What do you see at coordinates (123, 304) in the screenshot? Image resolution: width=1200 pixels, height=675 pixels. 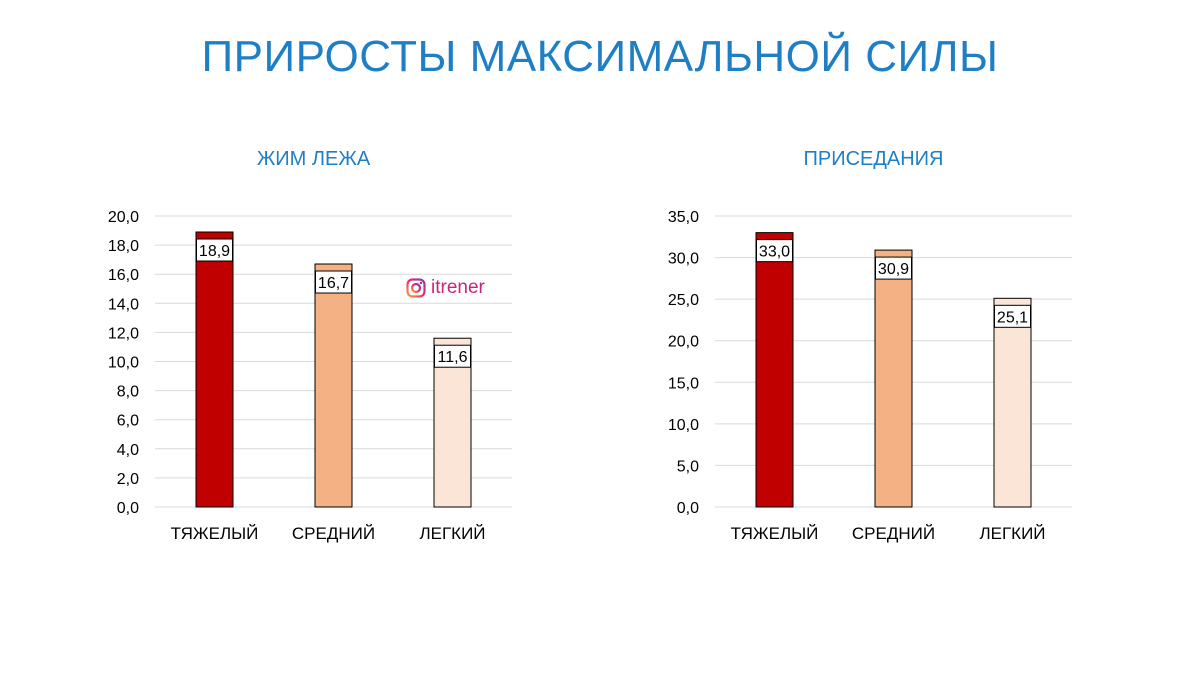 I see `y-tick-label: 14,0` at bounding box center [123, 304].